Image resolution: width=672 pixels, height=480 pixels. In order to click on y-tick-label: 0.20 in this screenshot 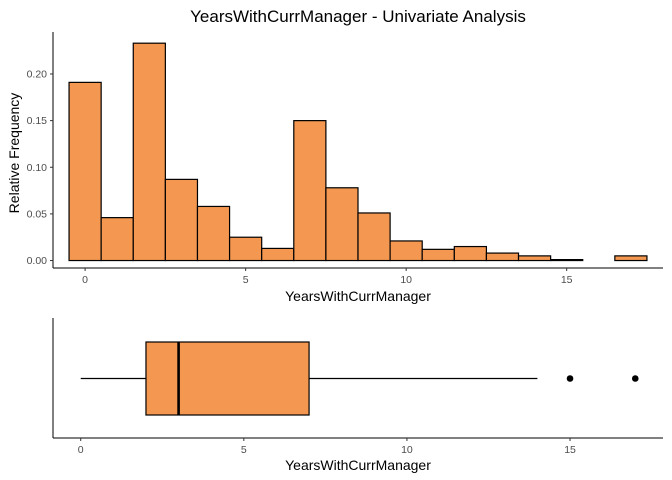, I will do `click(37, 74)`.